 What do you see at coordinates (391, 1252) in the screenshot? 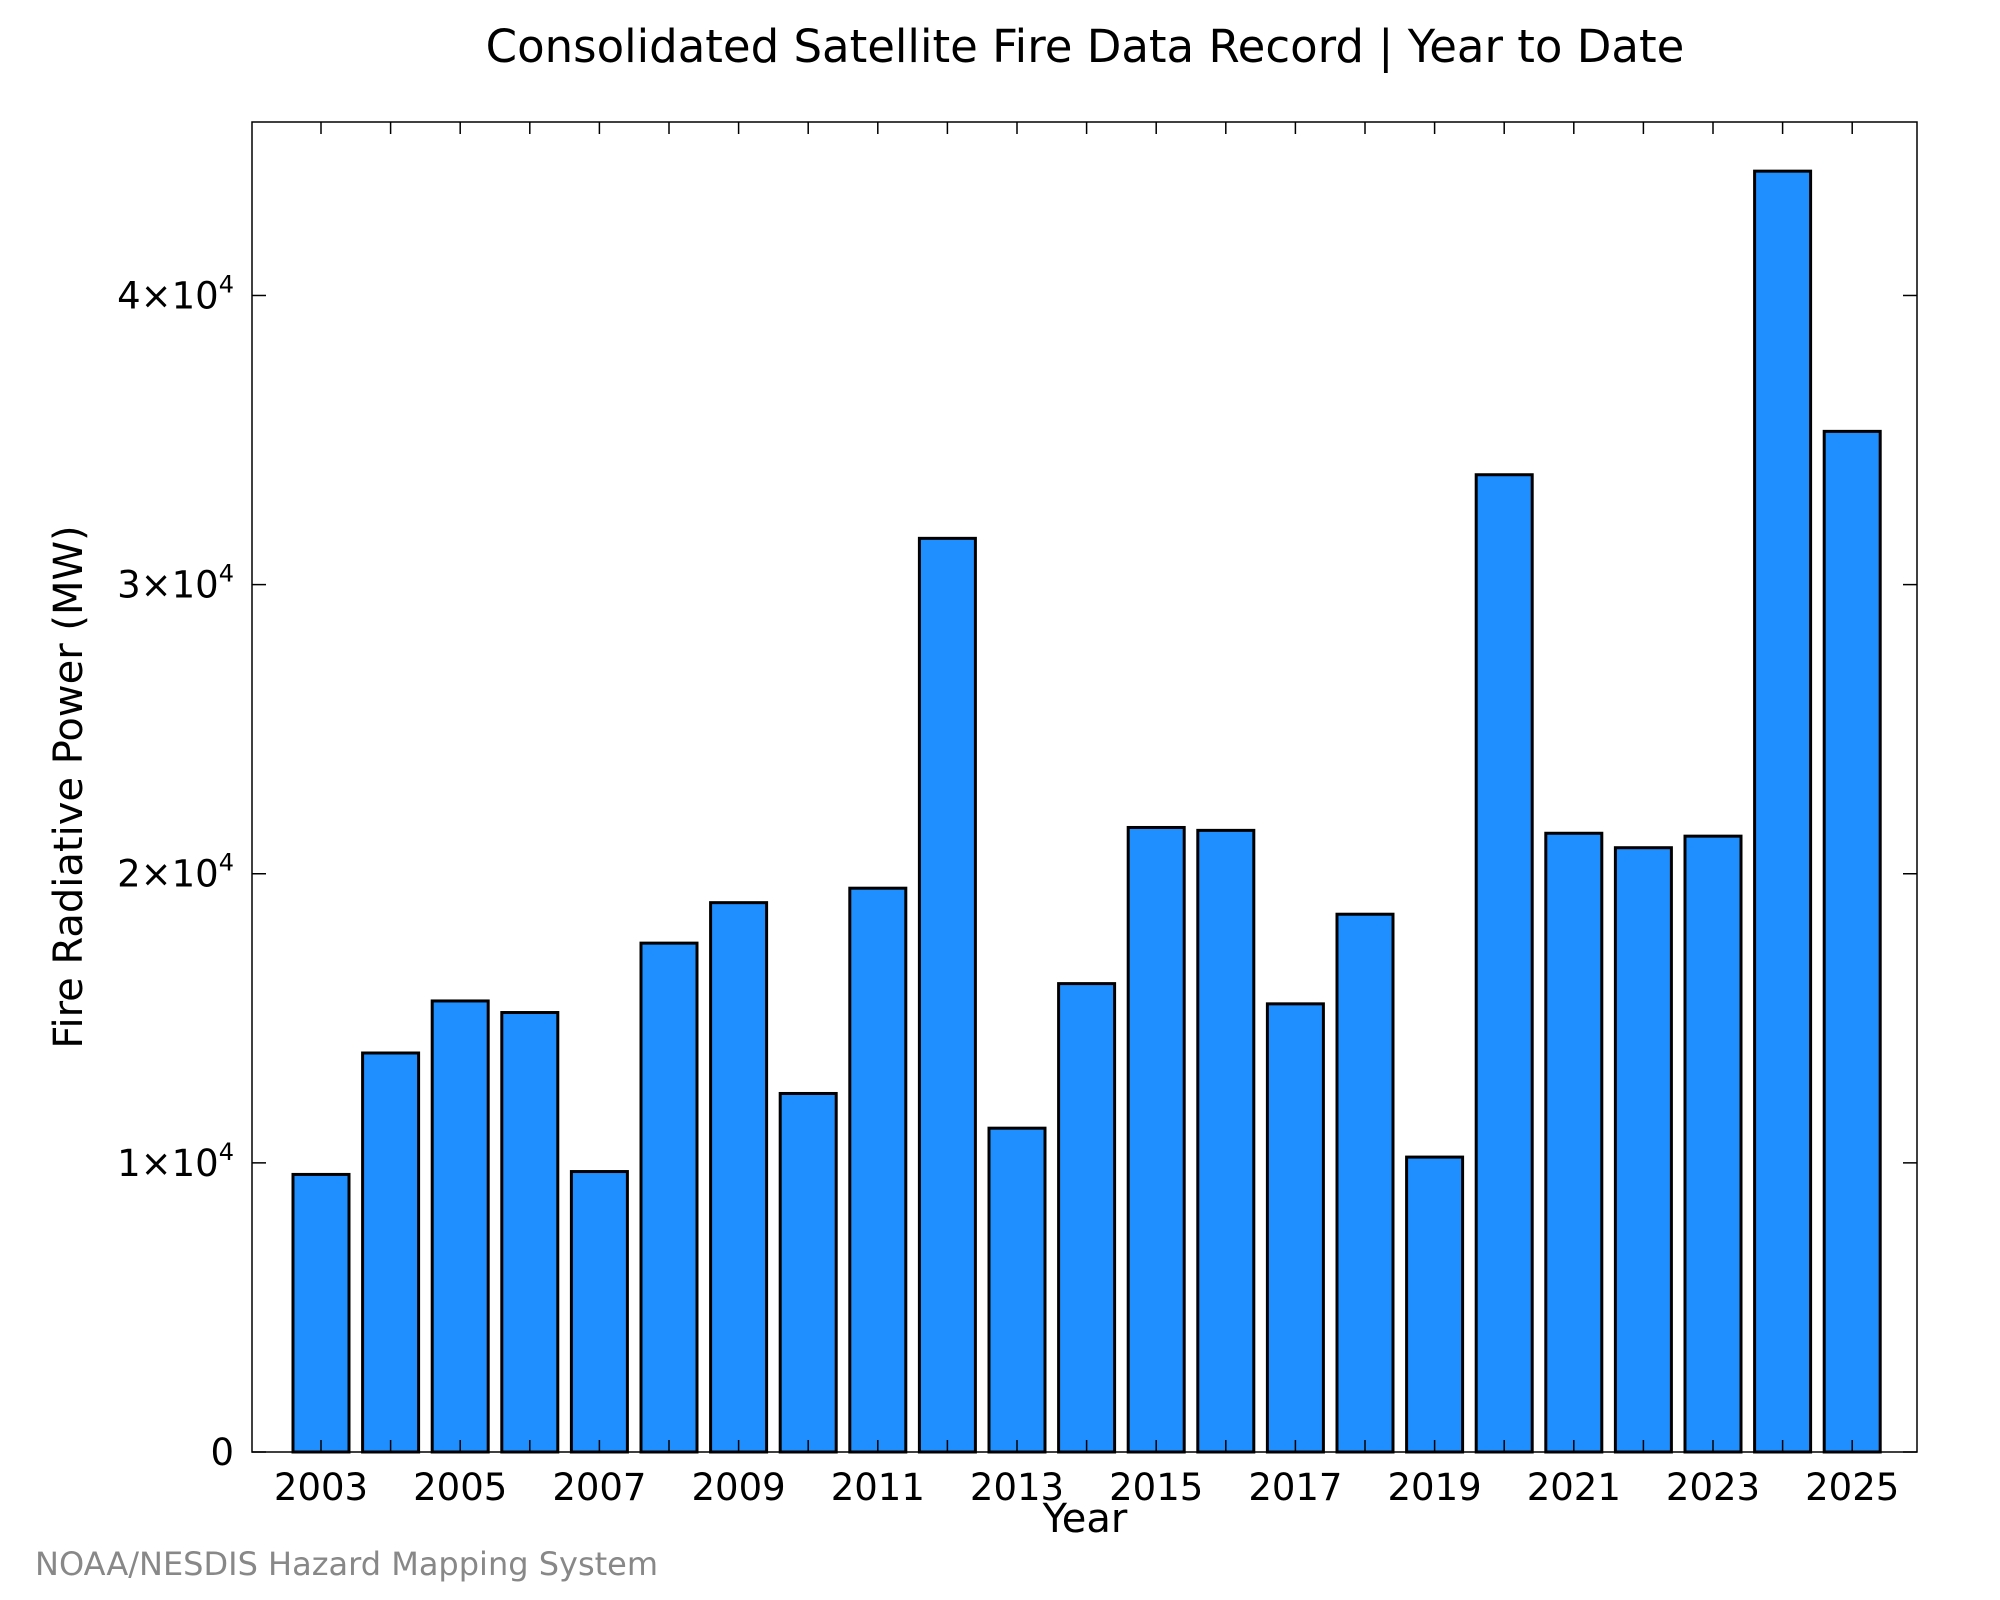
I see `bar-2004` at bounding box center [391, 1252].